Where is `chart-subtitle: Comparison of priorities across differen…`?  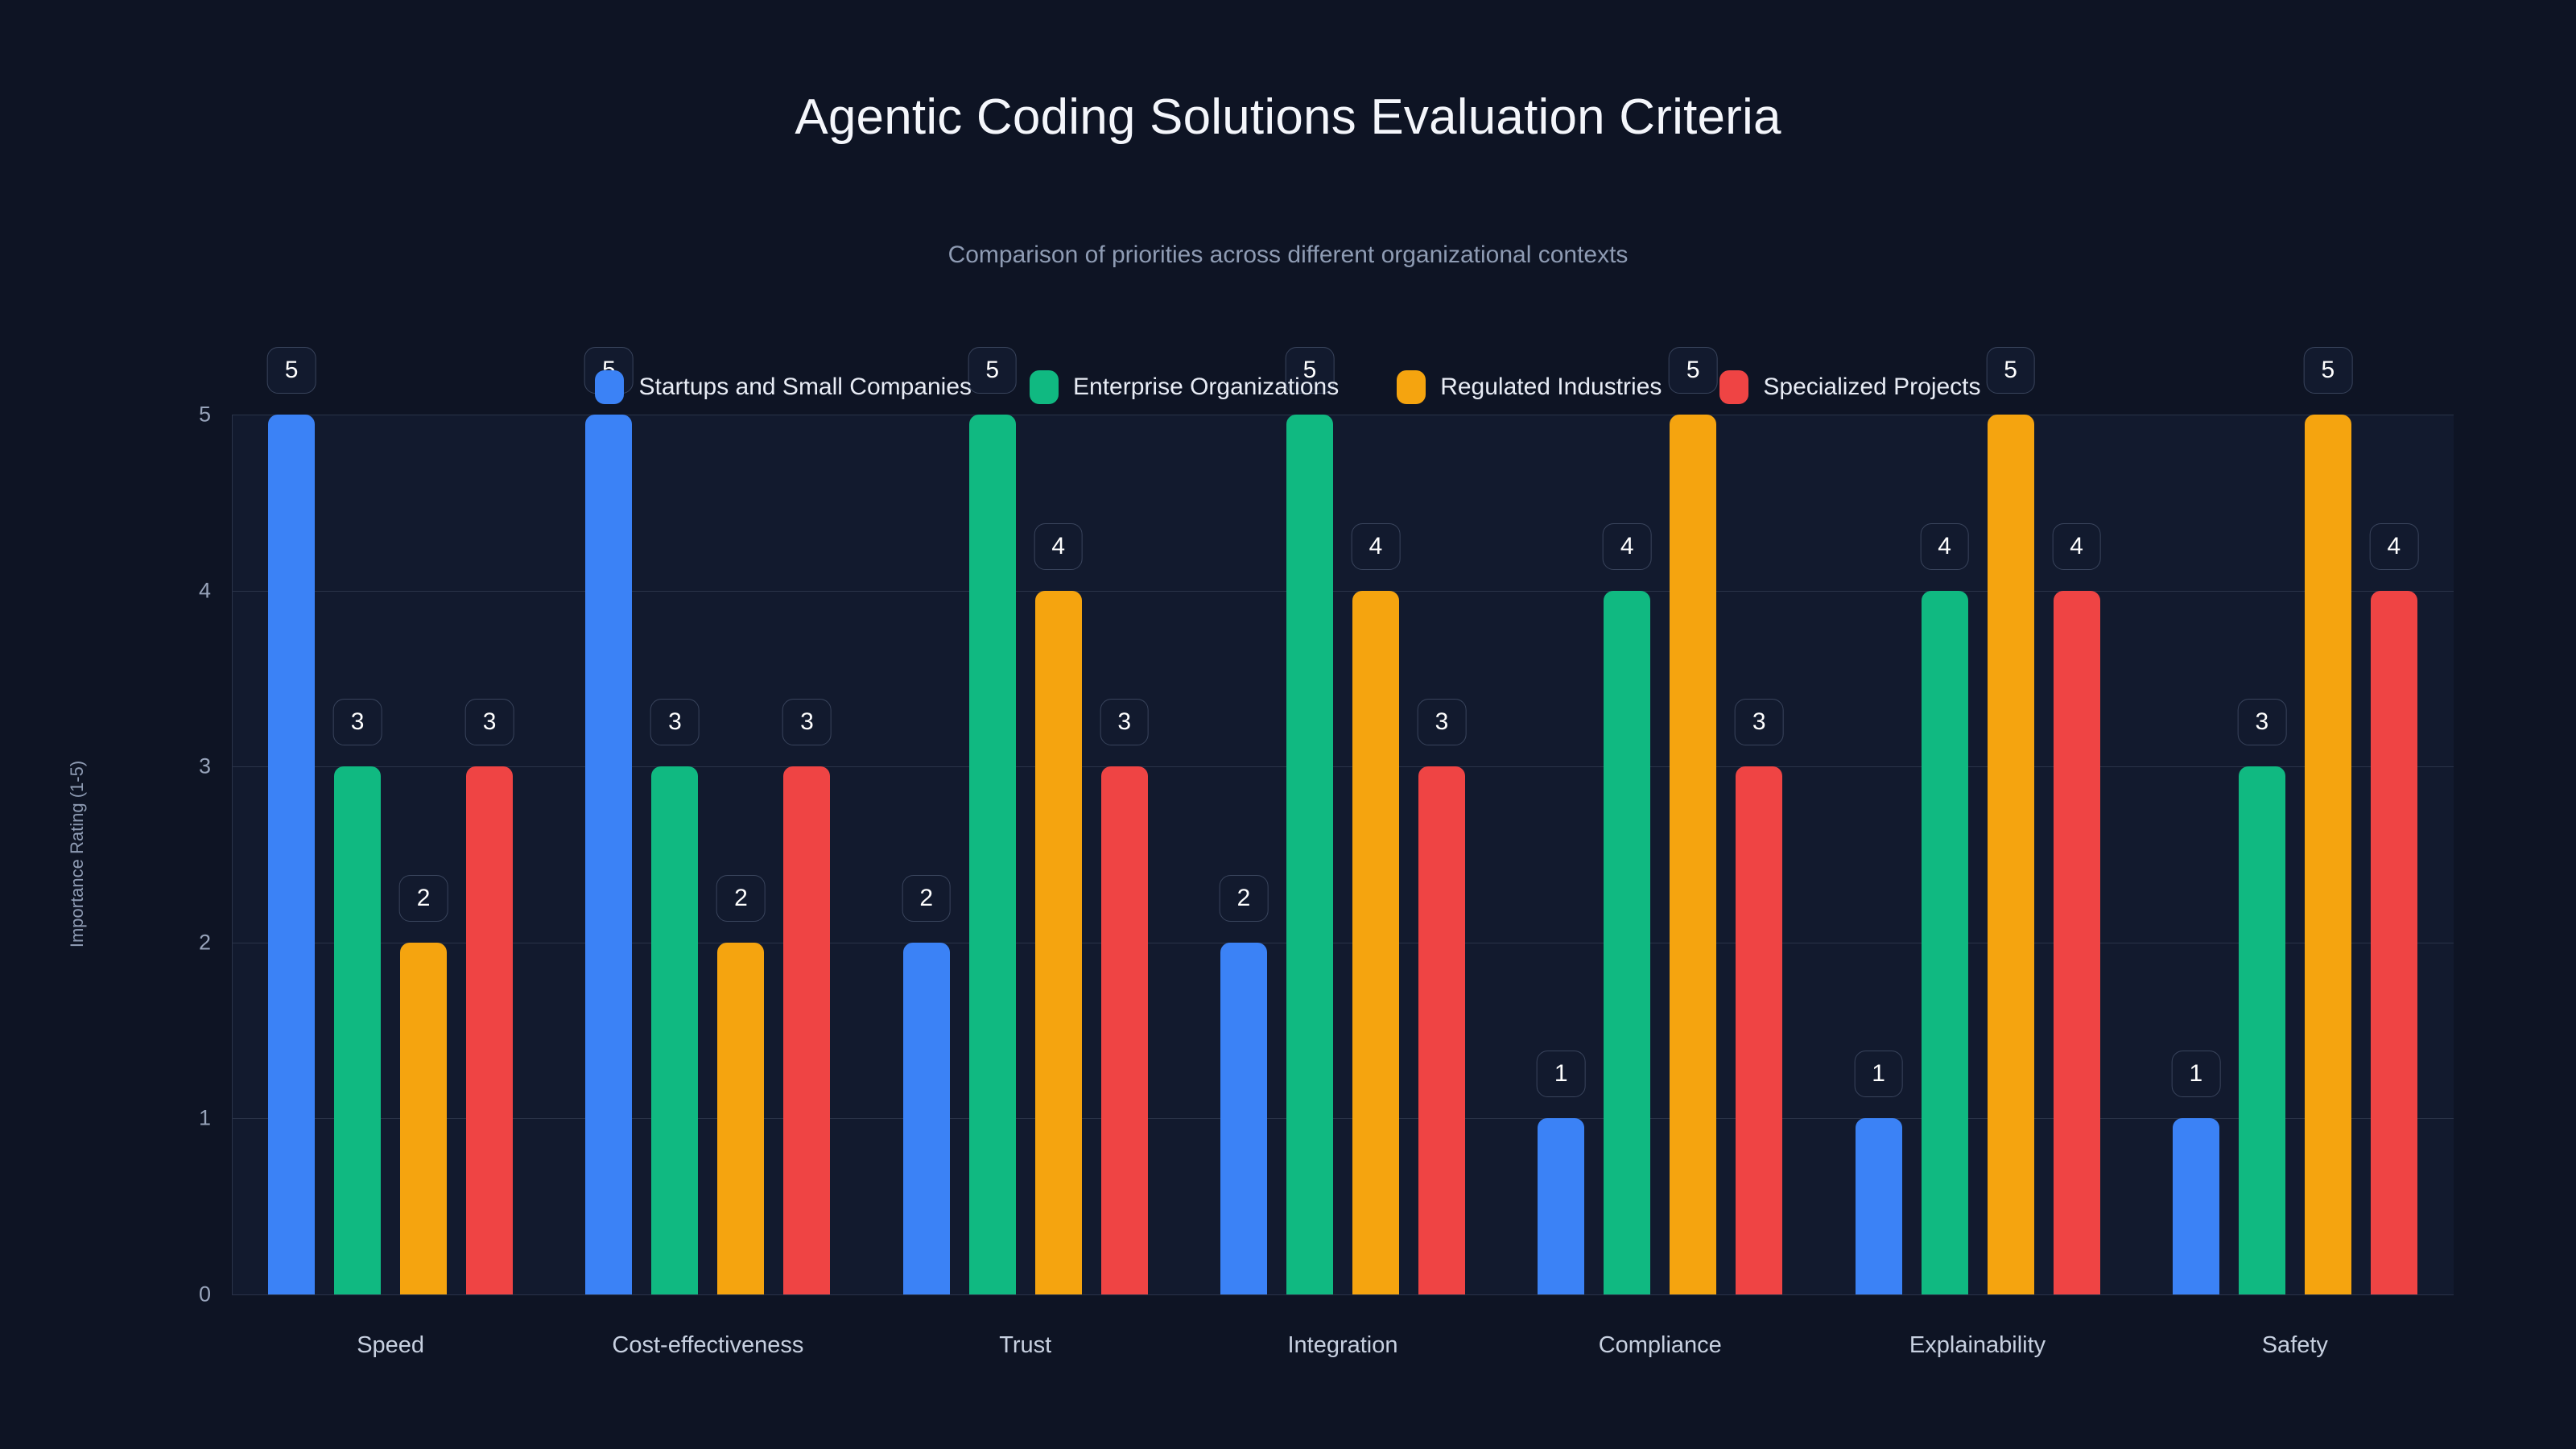 chart-subtitle: Comparison of priorities across differen… is located at coordinates (1288, 255).